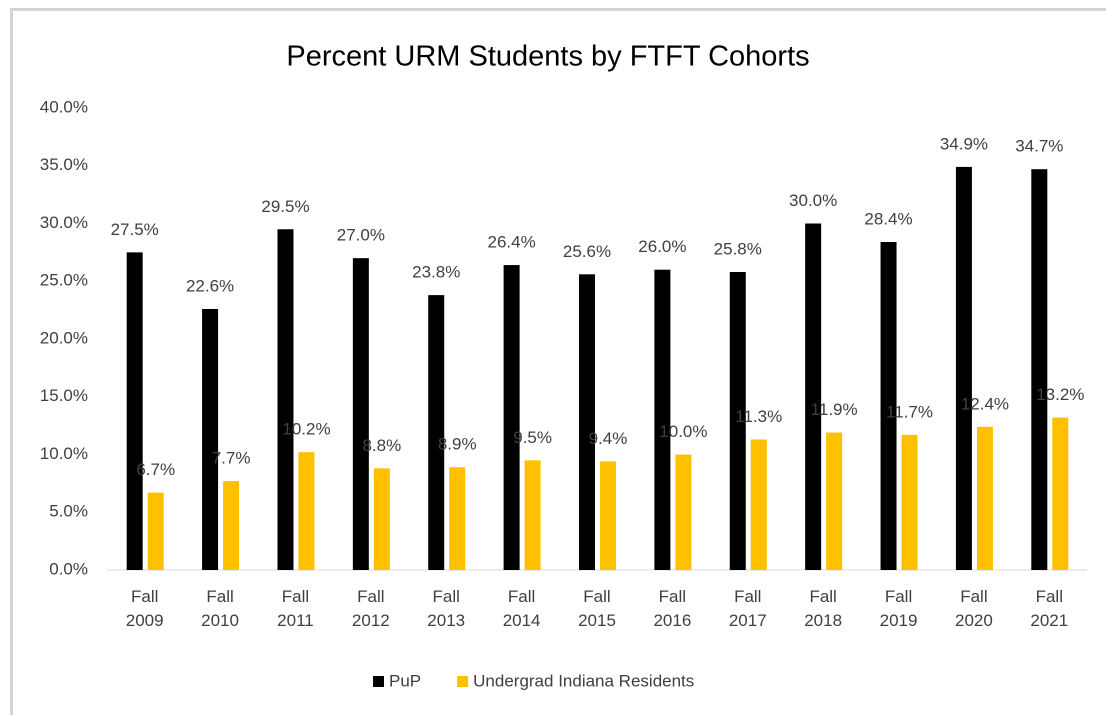 The image size is (1106, 715). I want to click on x-tick-label: Fall 2015, so click(597, 608).